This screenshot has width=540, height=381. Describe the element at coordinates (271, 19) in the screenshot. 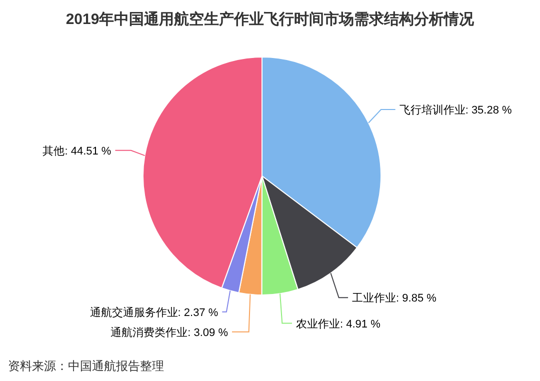

I see `chart-title: 2019年中国通用航空生产作业飞行时间市场需求结构分析情况` at that location.